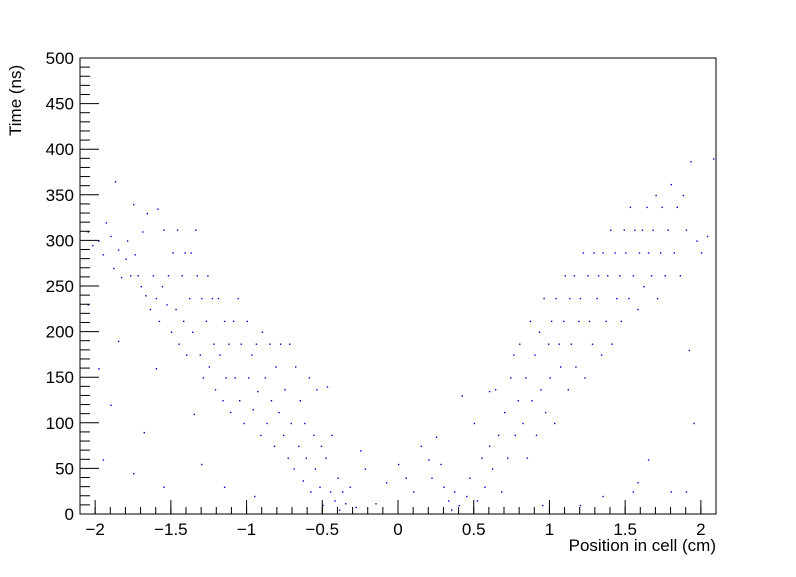 The width and height of the screenshot is (796, 577). I want to click on x-tick-label: 1.5, so click(625, 529).